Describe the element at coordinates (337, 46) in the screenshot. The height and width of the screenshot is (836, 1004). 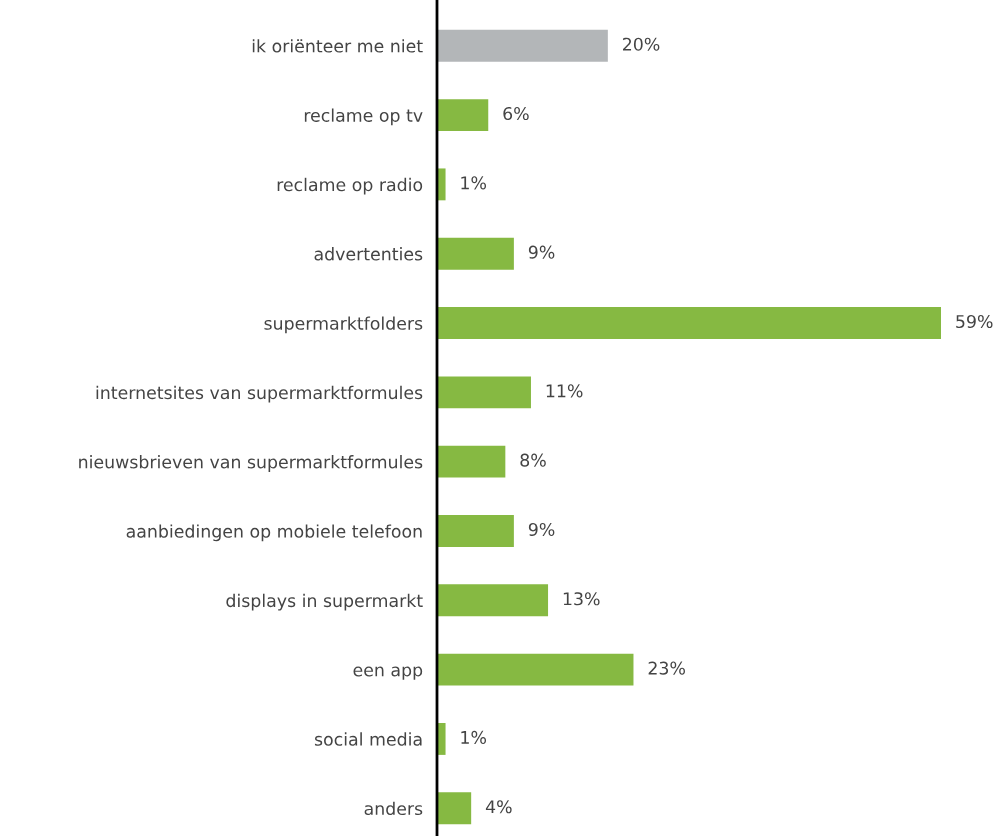
I see `y-tick-label: ik oriënteer me niet` at that location.